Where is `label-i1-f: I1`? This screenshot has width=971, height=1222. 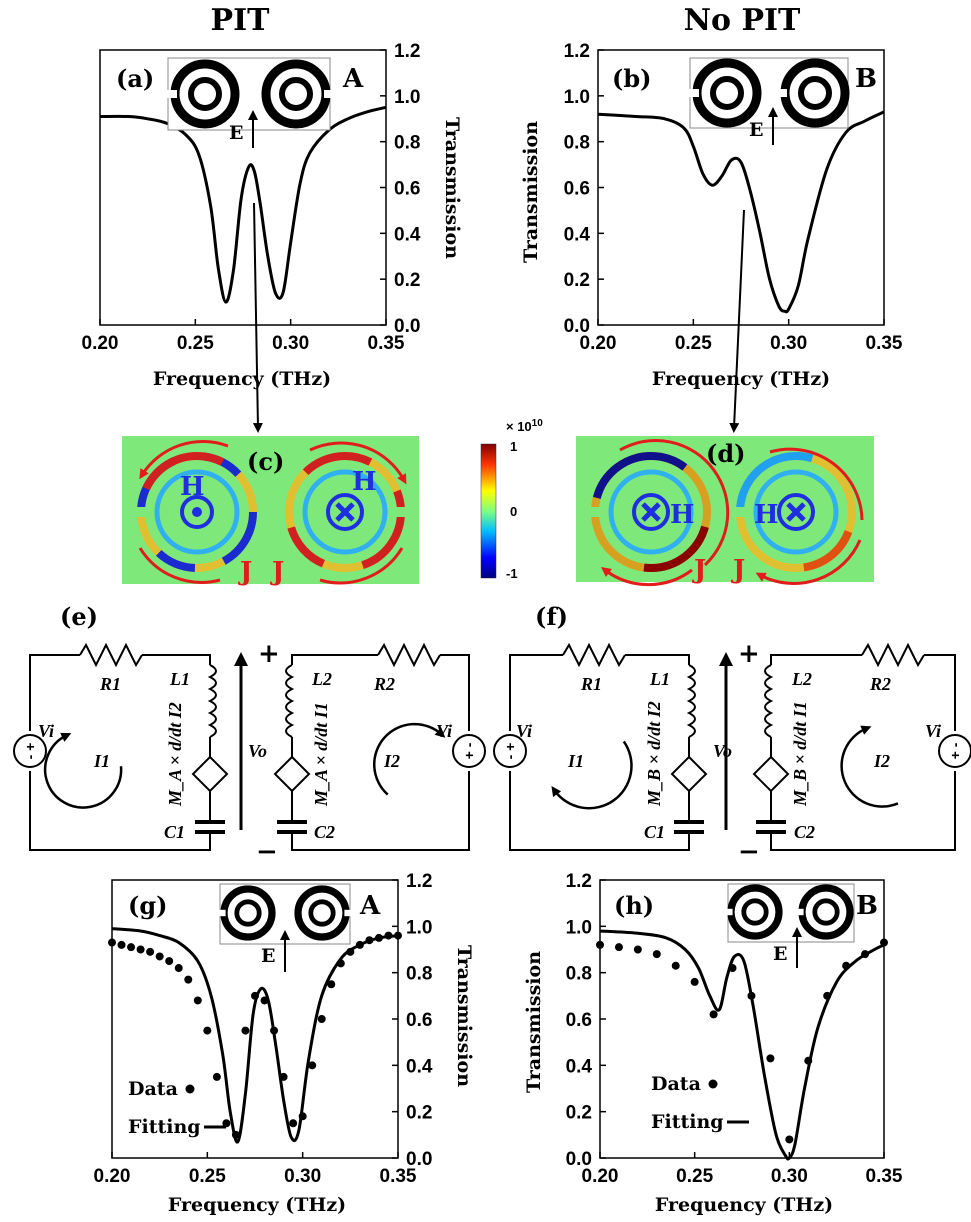 label-i1-f: I1 is located at coordinates (575, 761).